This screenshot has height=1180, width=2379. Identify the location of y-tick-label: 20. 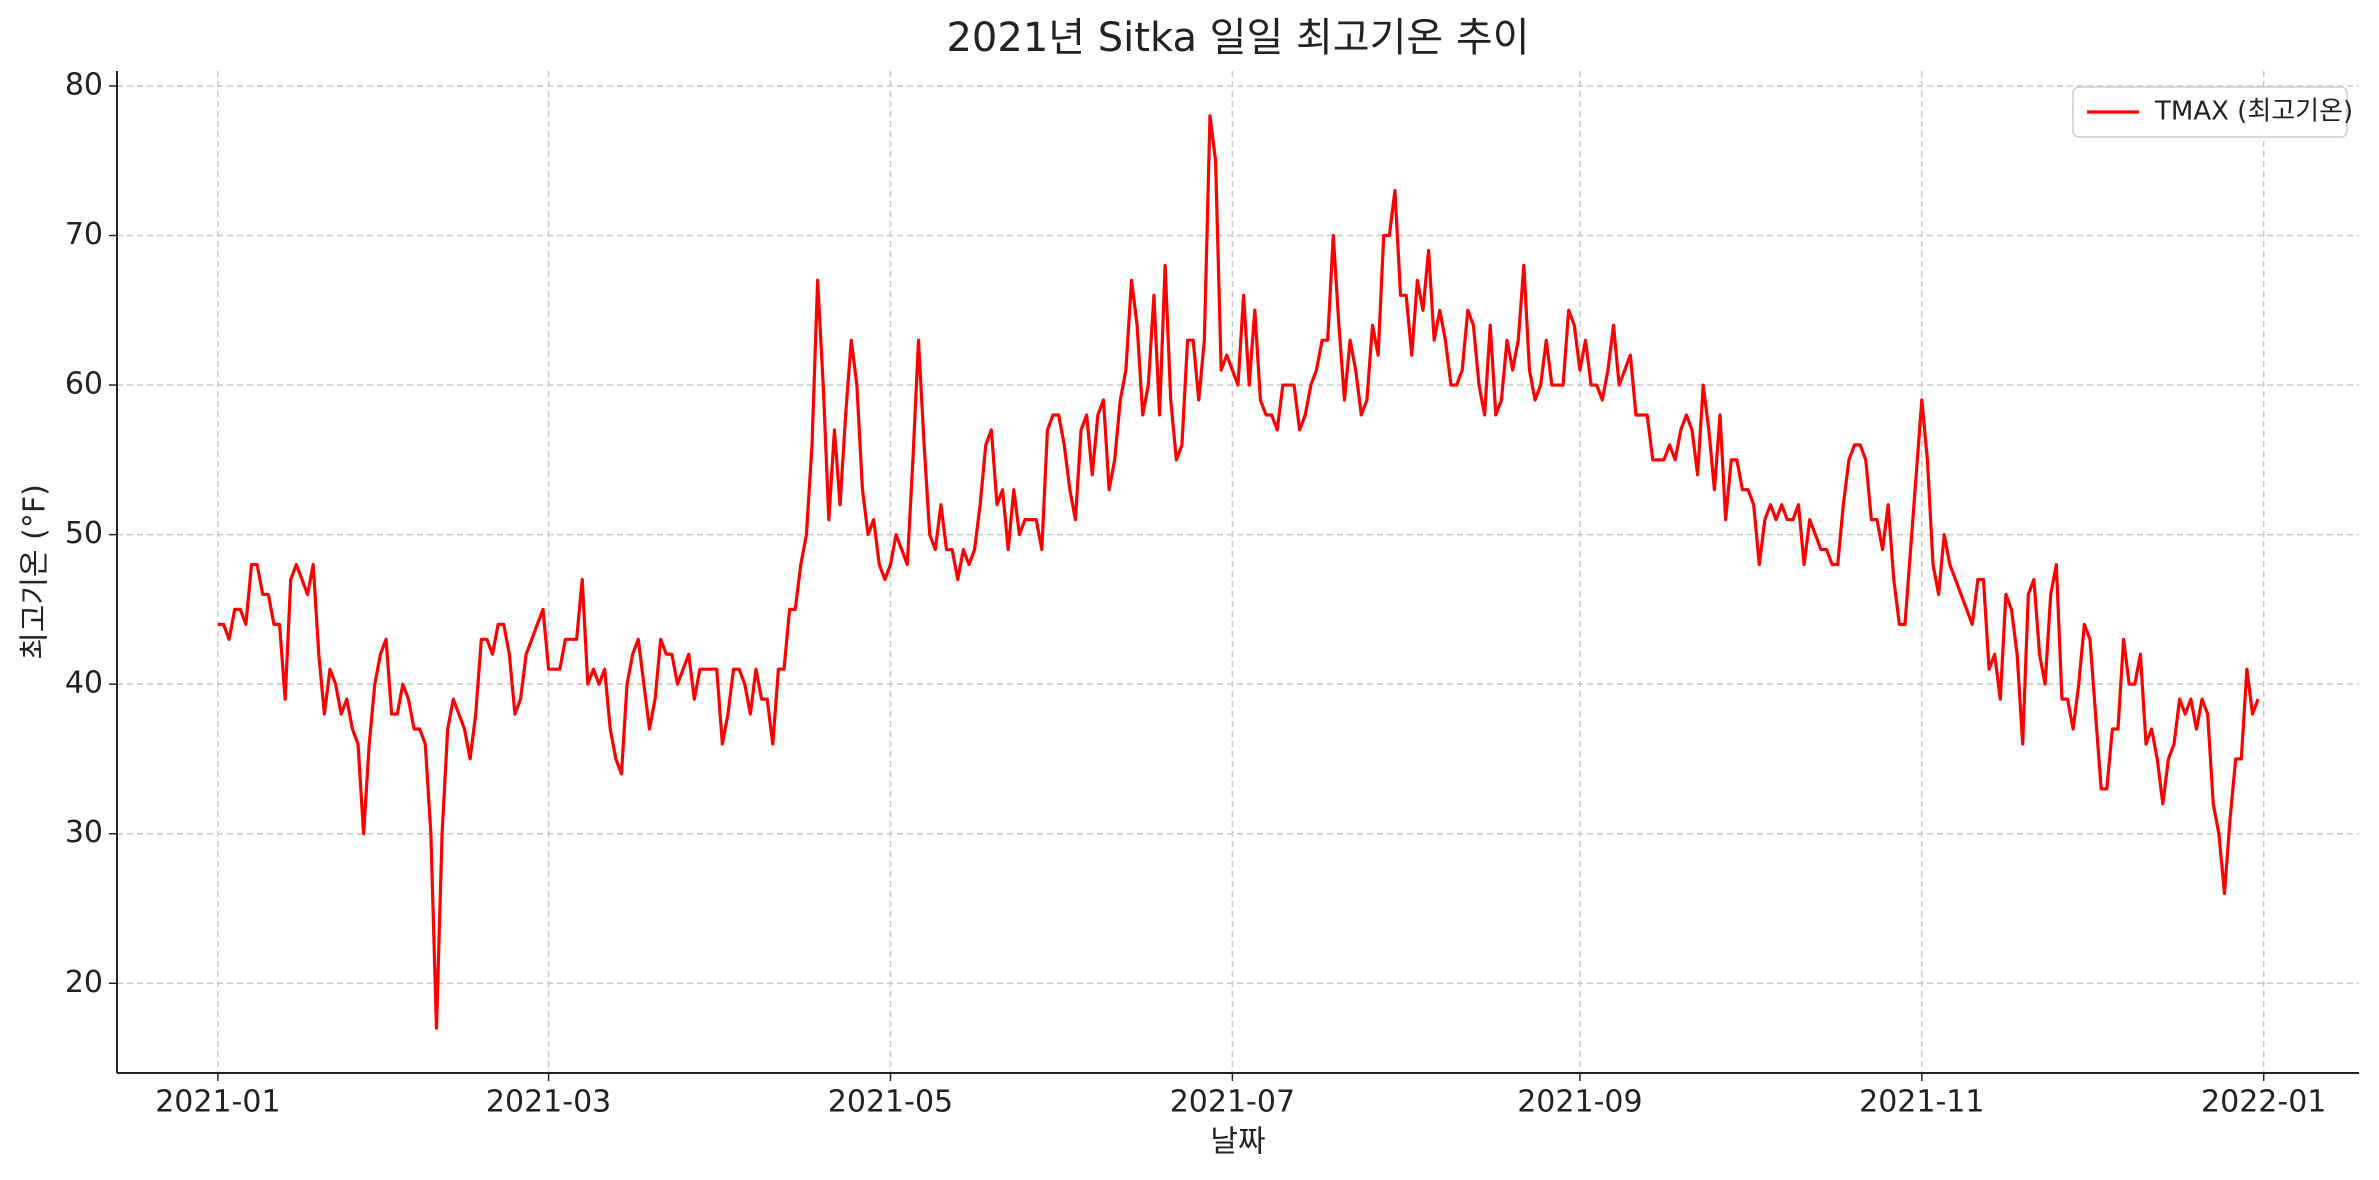
(84, 982).